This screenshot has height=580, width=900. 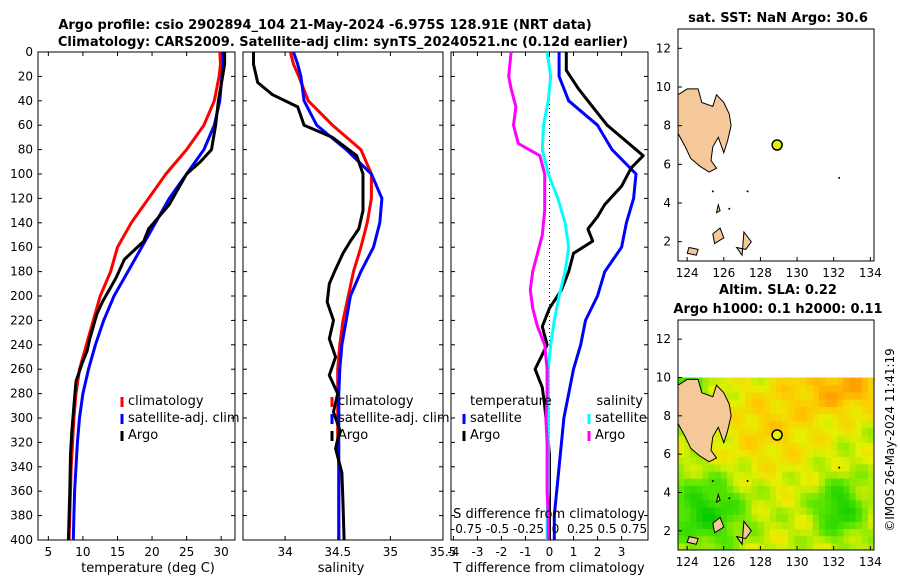 I want to click on sla-map-title-line2: Argo h1000: 0.1 h2000: 0.11, so click(x=777, y=309).